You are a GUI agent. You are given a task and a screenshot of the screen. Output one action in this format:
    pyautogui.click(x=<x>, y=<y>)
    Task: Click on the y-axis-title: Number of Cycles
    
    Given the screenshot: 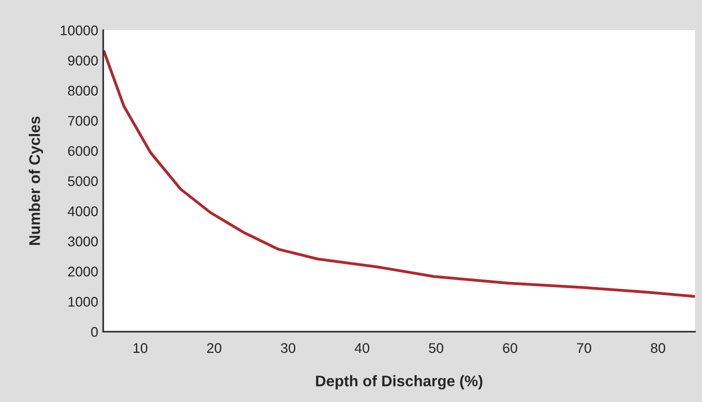 What is the action you would take?
    pyautogui.click(x=36, y=180)
    